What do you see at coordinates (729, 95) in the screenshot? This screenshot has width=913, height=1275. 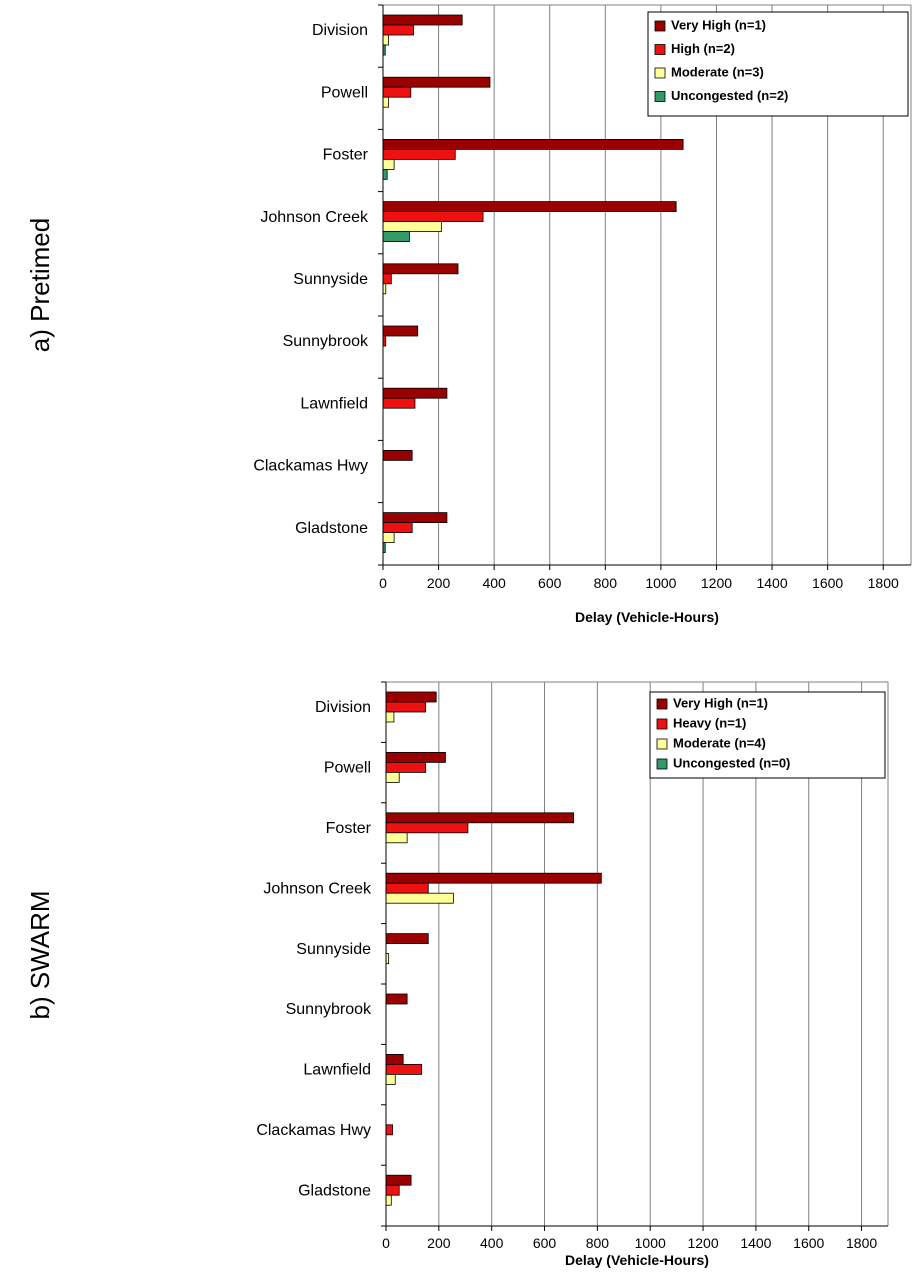 I see `legend-label: Uncongested (n=2)` at bounding box center [729, 95].